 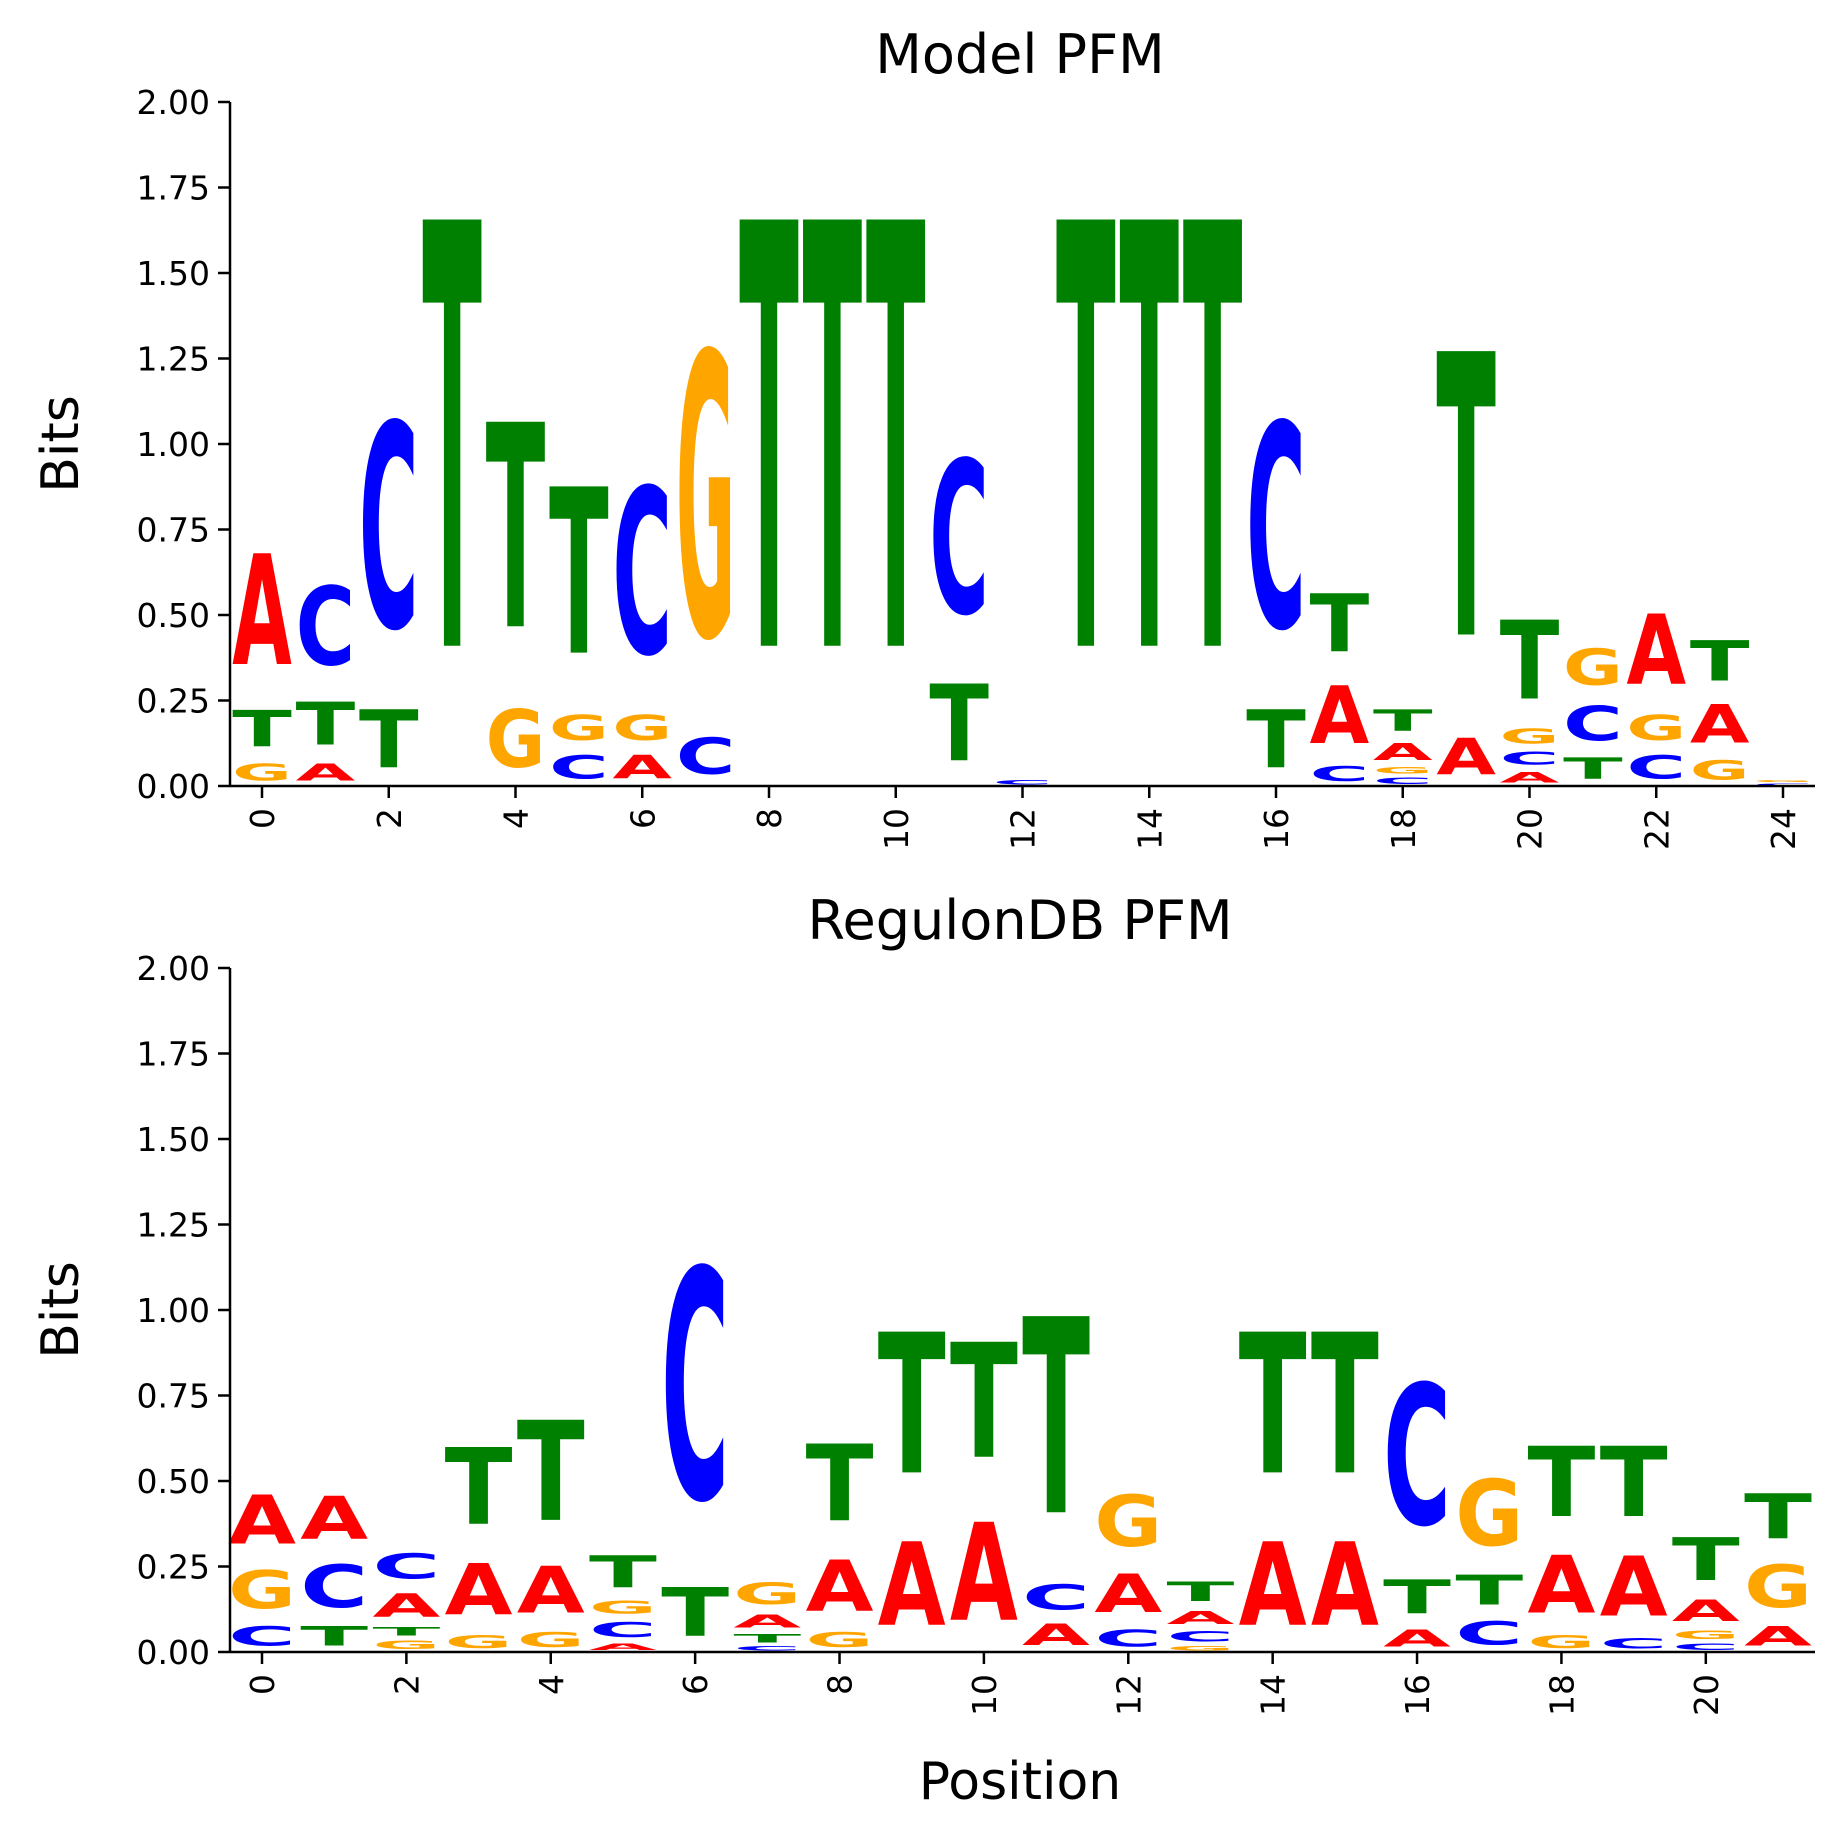 I want to click on y-axis-label: Bits, so click(x=61, y=444).